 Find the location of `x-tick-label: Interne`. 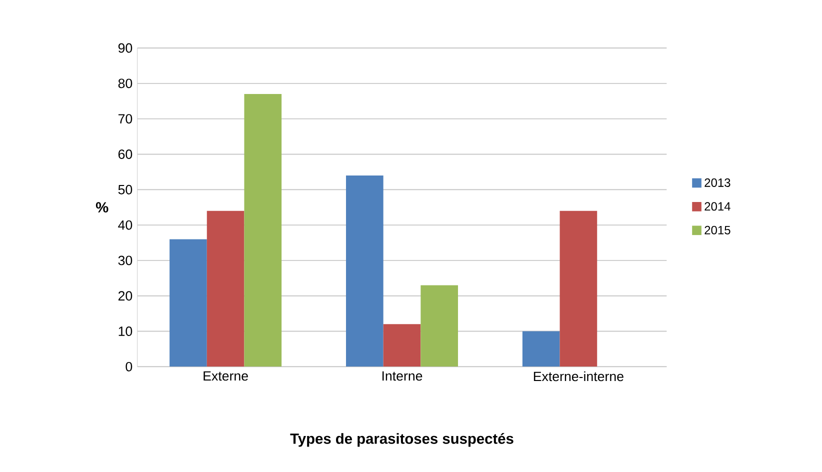

x-tick-label: Interne is located at coordinates (402, 376).